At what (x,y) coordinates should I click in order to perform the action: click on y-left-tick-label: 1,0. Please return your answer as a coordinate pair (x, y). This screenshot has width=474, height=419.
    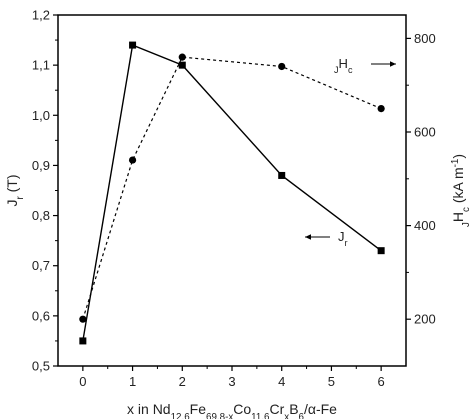
    Looking at the image, I should click on (41, 115).